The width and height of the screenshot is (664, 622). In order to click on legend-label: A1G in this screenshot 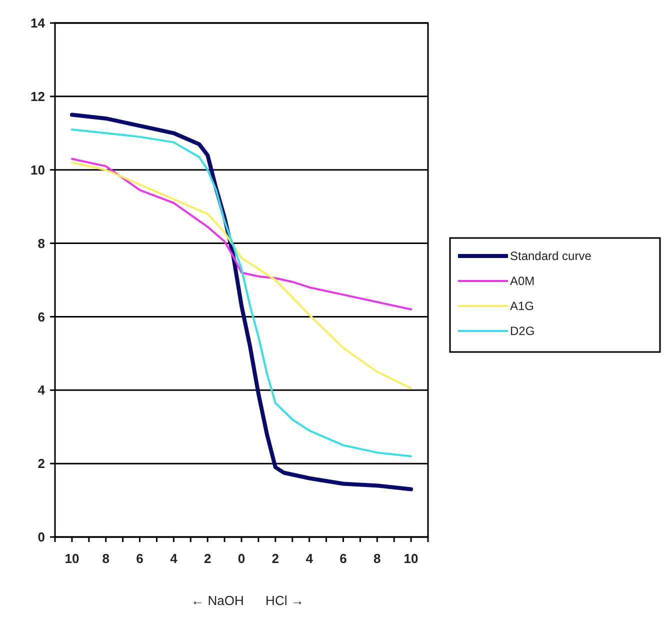, I will do `click(522, 306)`.